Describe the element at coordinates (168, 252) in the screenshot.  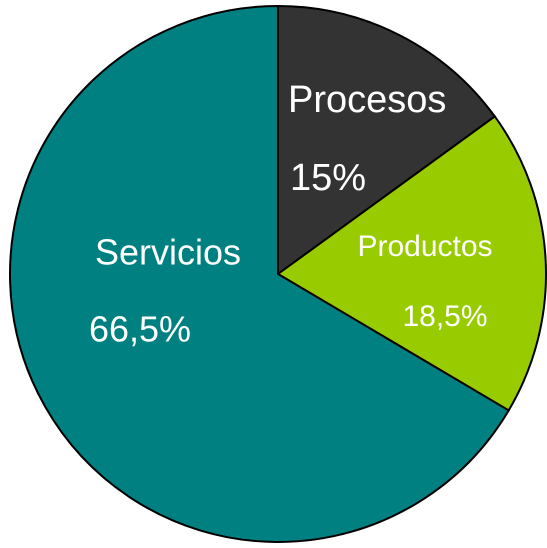
I see `slice-label: Servicios` at that location.